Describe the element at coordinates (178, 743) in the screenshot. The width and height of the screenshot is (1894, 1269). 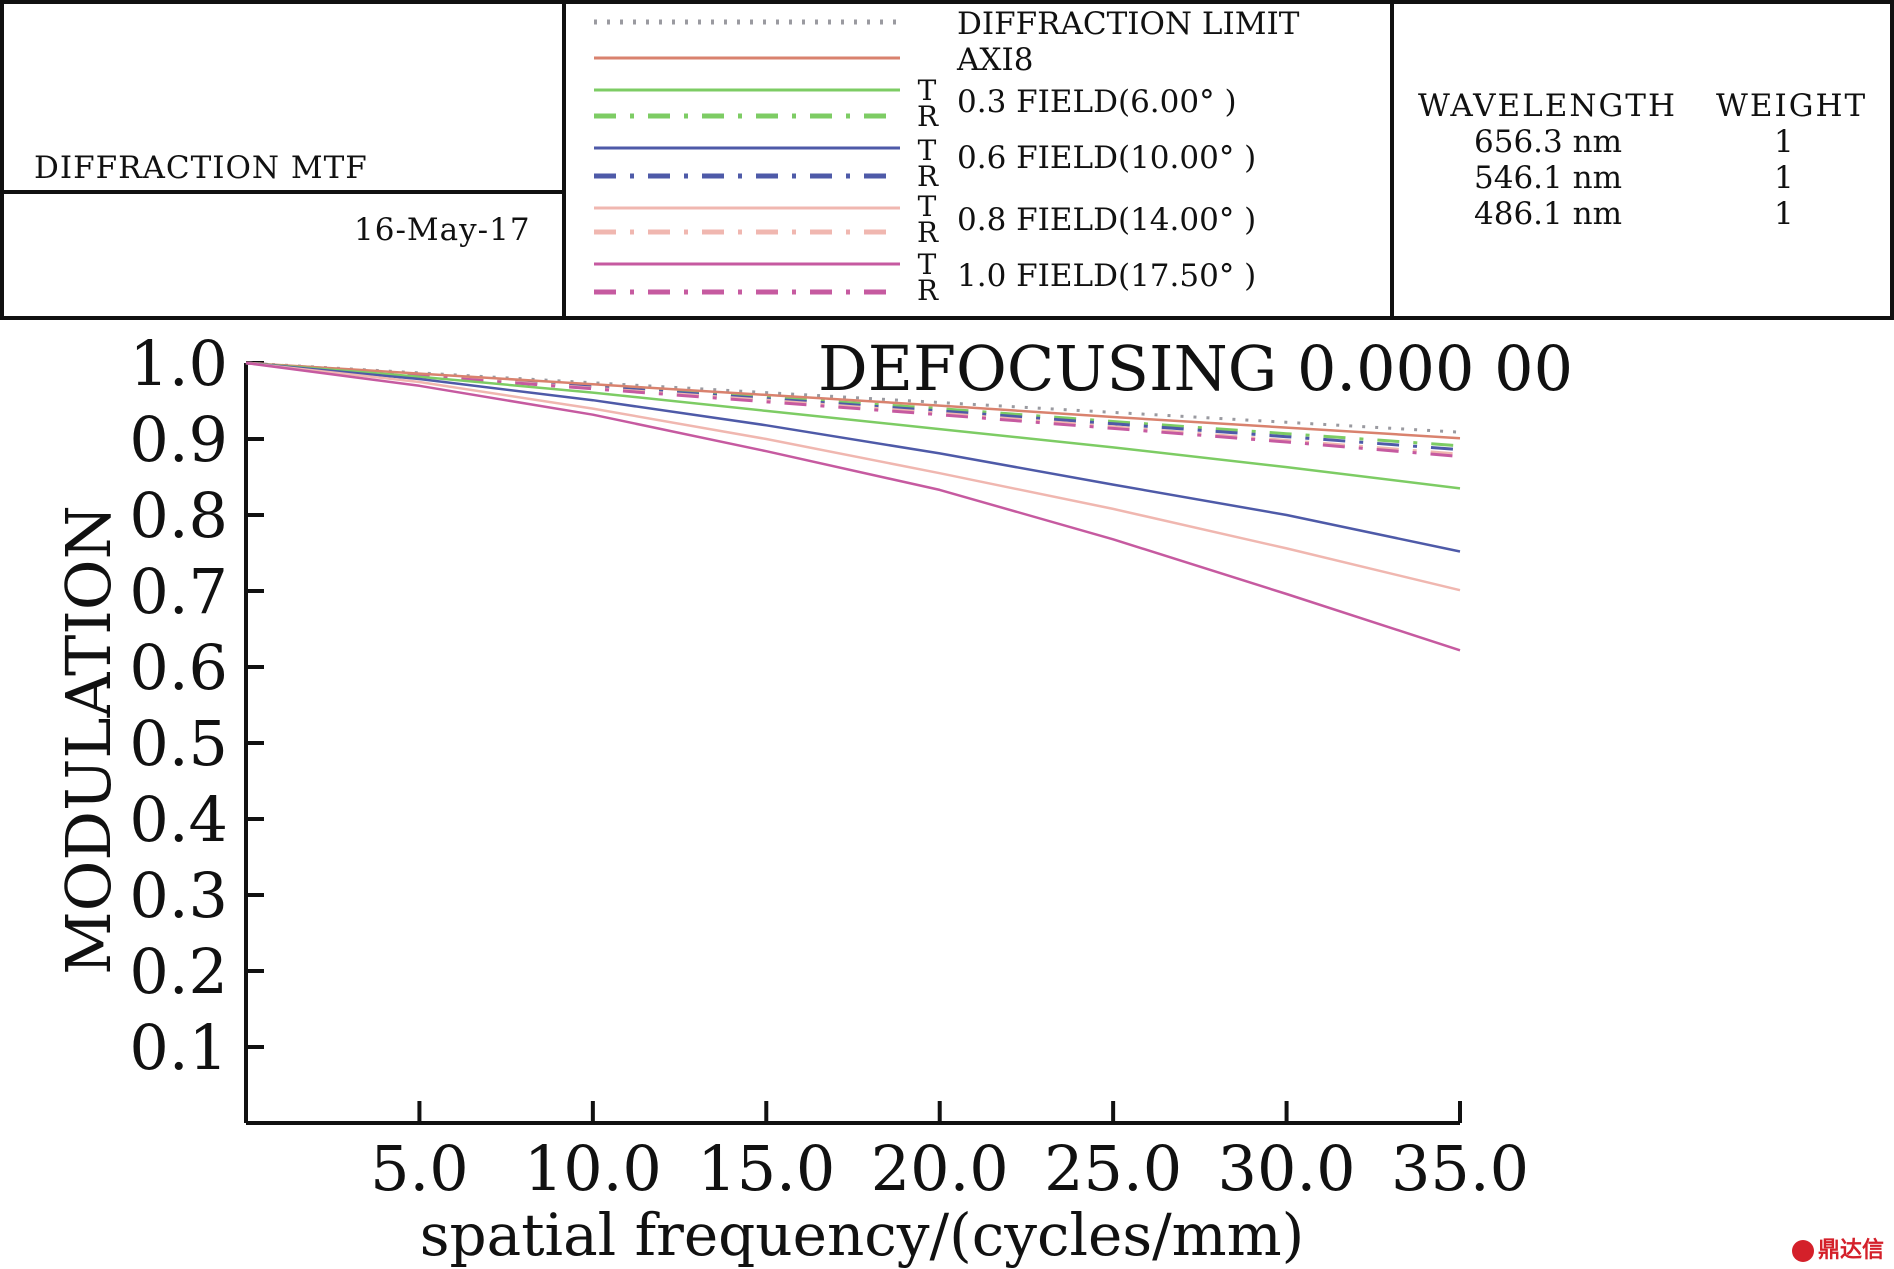
I see `y-tick-label: 0.5` at that location.